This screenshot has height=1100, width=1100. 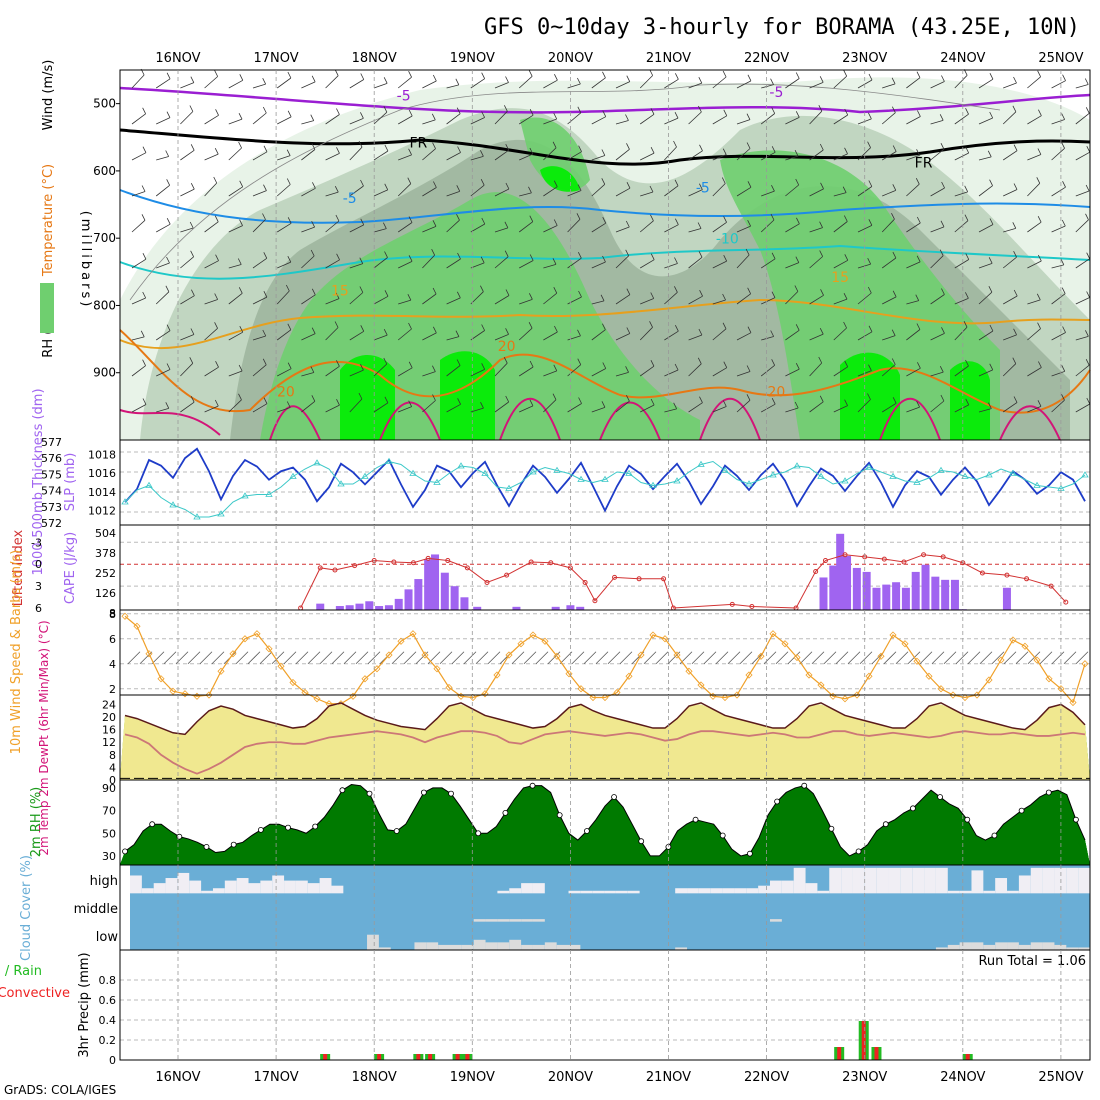 What do you see at coordinates (36, 542) in the screenshot?
I see `li-tick-label: -3` at bounding box center [36, 542].